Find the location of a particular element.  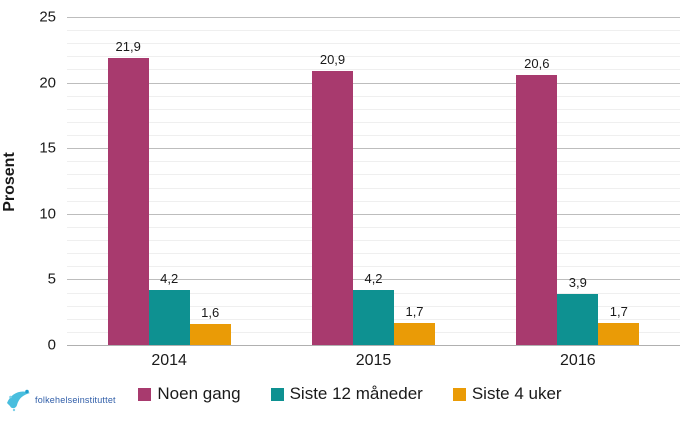

legend-item-1: Siste 12 måneder is located at coordinates (346, 394).